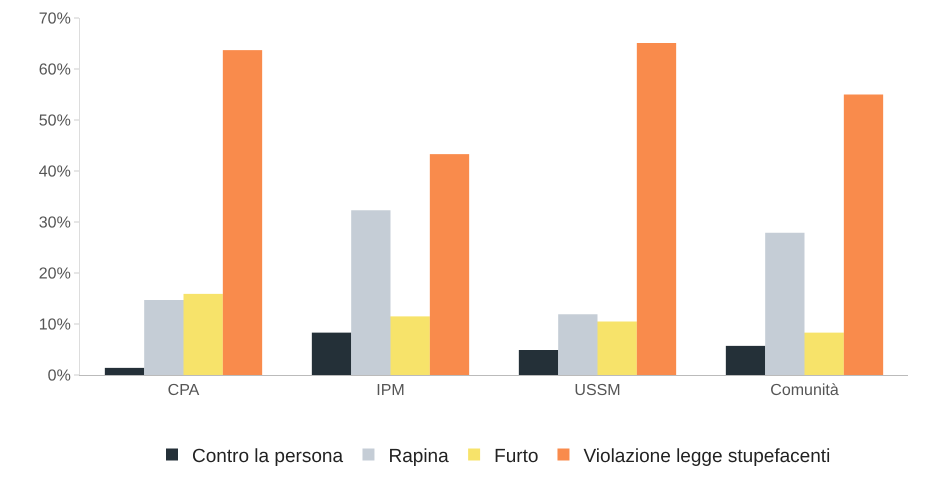 This screenshot has width=928, height=486. What do you see at coordinates (597, 391) in the screenshot?
I see `x-tick-label: USSM` at bounding box center [597, 391].